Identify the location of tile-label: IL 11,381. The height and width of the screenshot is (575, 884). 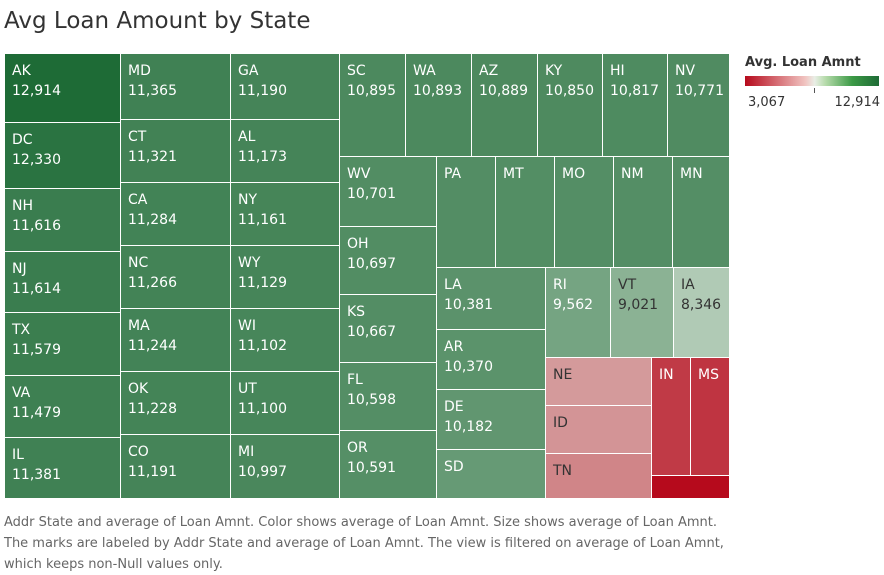
(36, 465).